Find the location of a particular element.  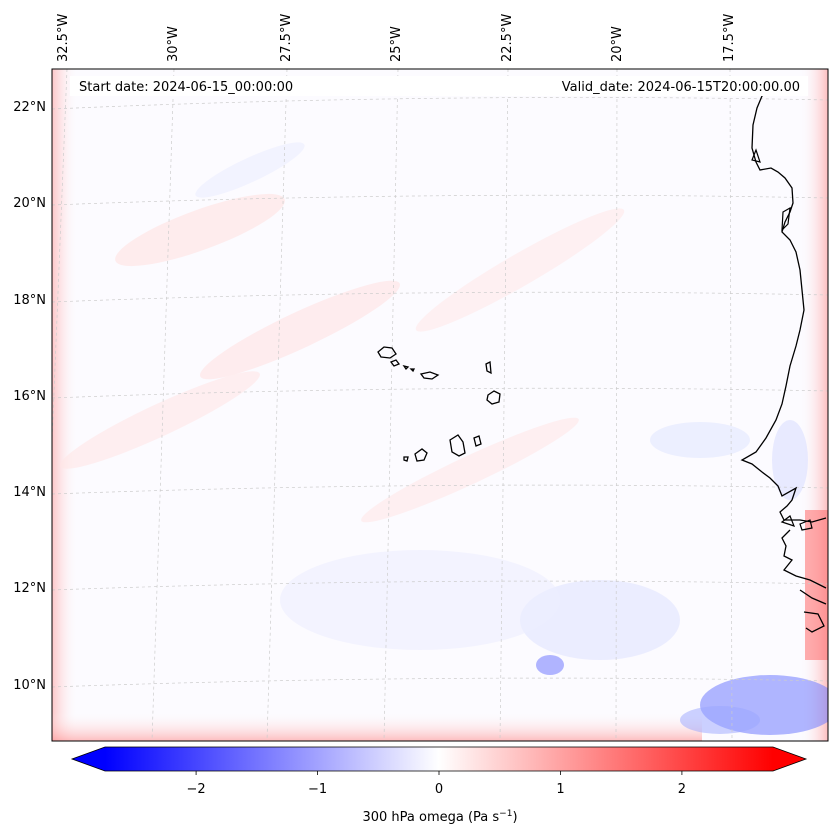

lon-label: 17.5°W is located at coordinates (729, 38).